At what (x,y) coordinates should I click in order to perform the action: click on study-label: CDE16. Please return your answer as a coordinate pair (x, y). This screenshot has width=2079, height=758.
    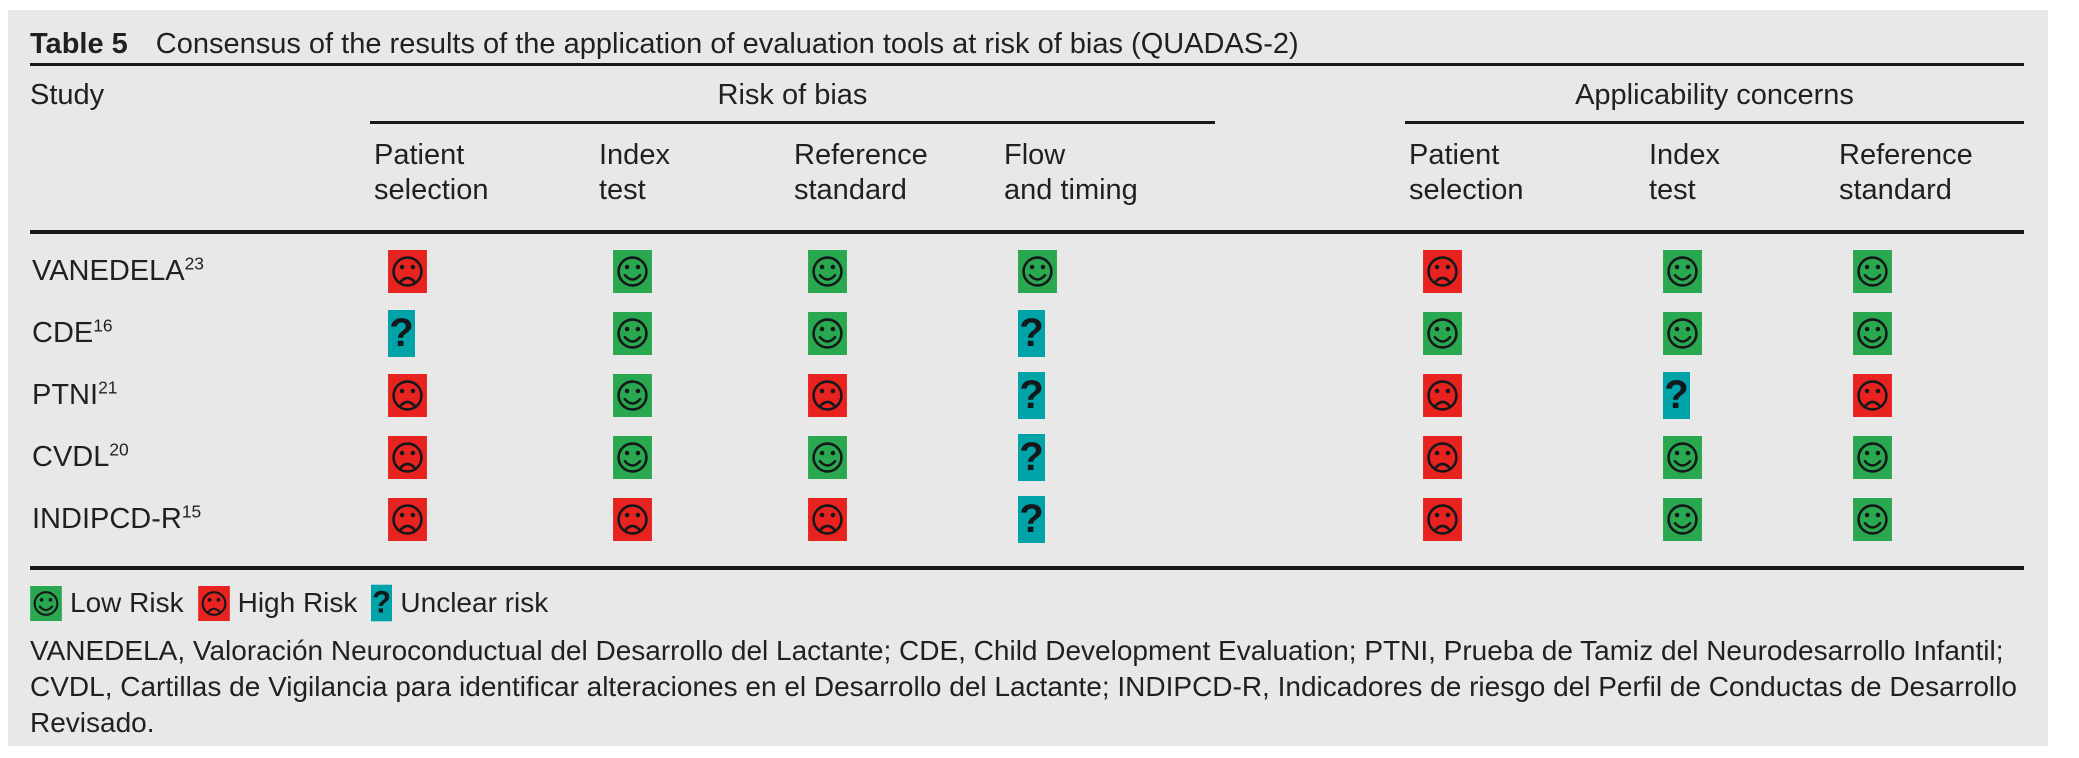
    Looking at the image, I should click on (72, 331).